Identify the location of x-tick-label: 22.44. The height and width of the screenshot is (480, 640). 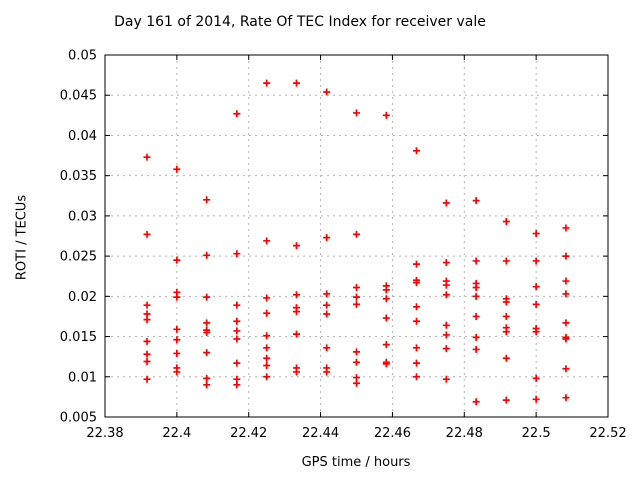
(320, 433).